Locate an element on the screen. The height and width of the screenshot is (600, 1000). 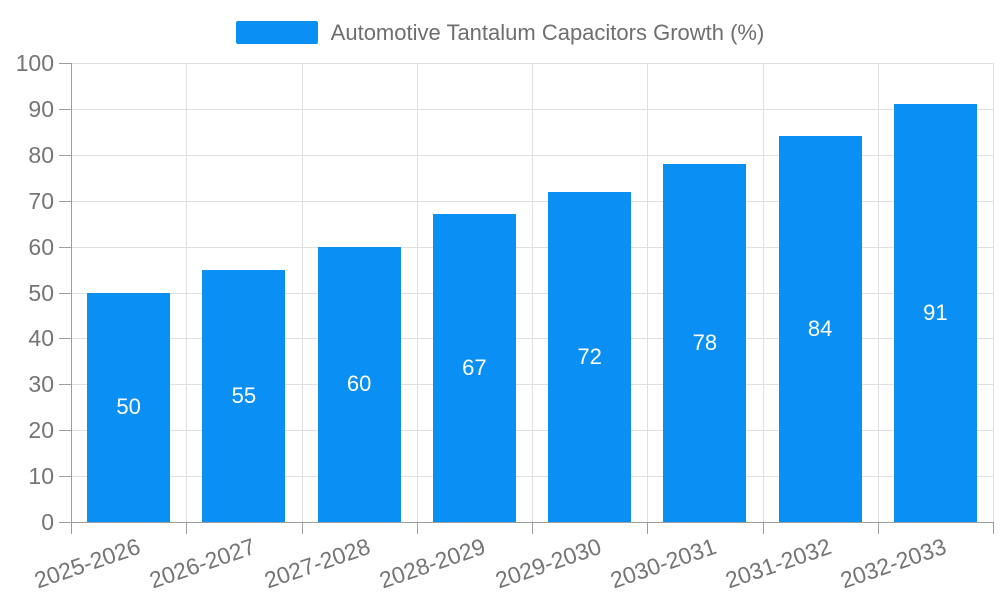
bar-value-label: 55 is located at coordinates (244, 395).